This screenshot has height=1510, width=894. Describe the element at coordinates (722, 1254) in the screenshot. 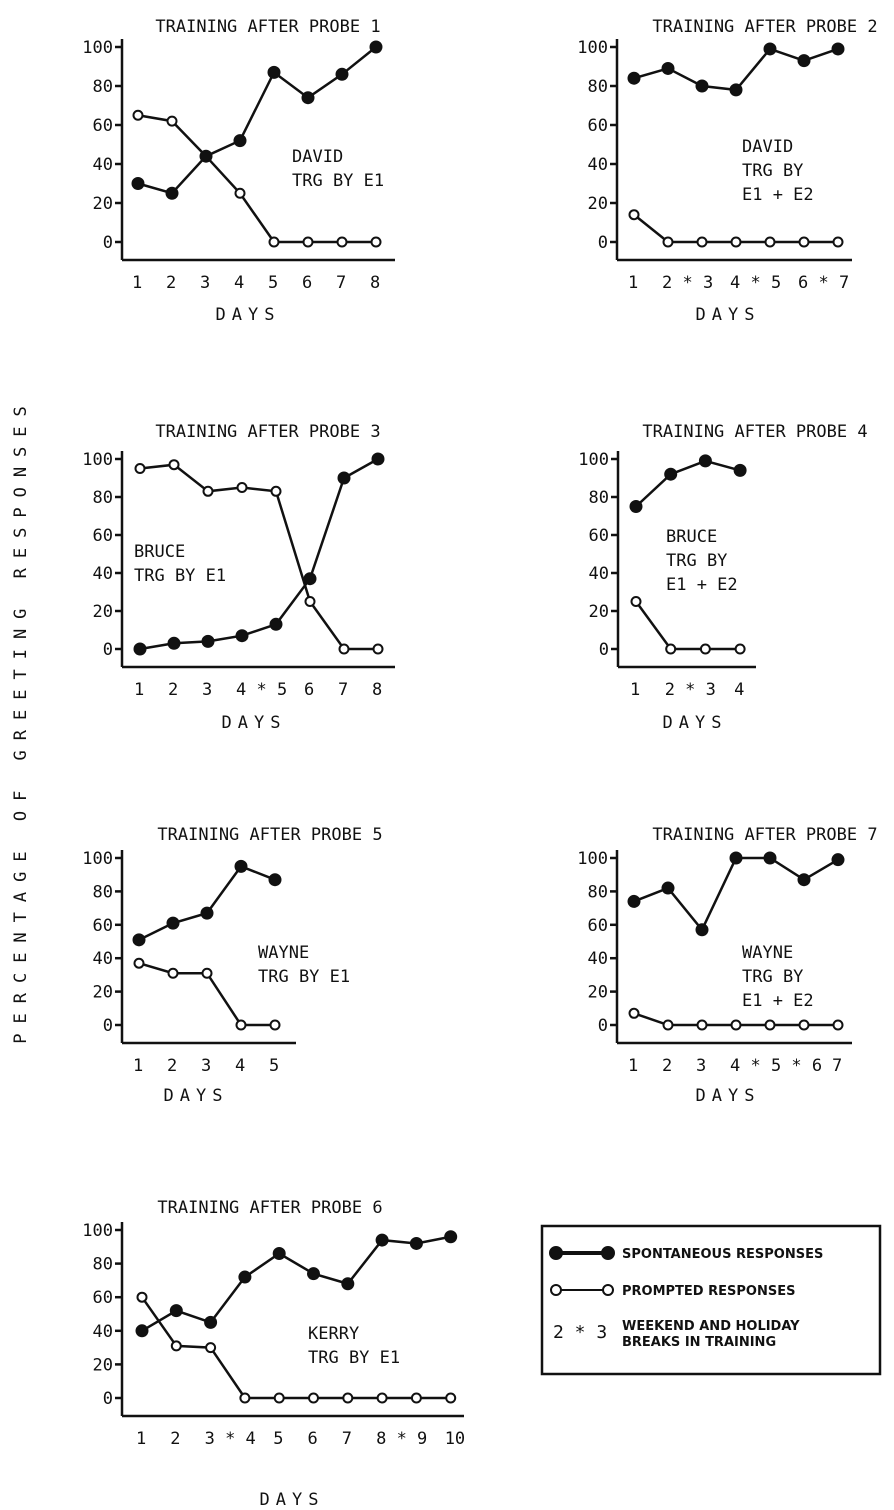

I see `legend-spontaneous-label: SPONTANEOUS RESPONSES` at that location.